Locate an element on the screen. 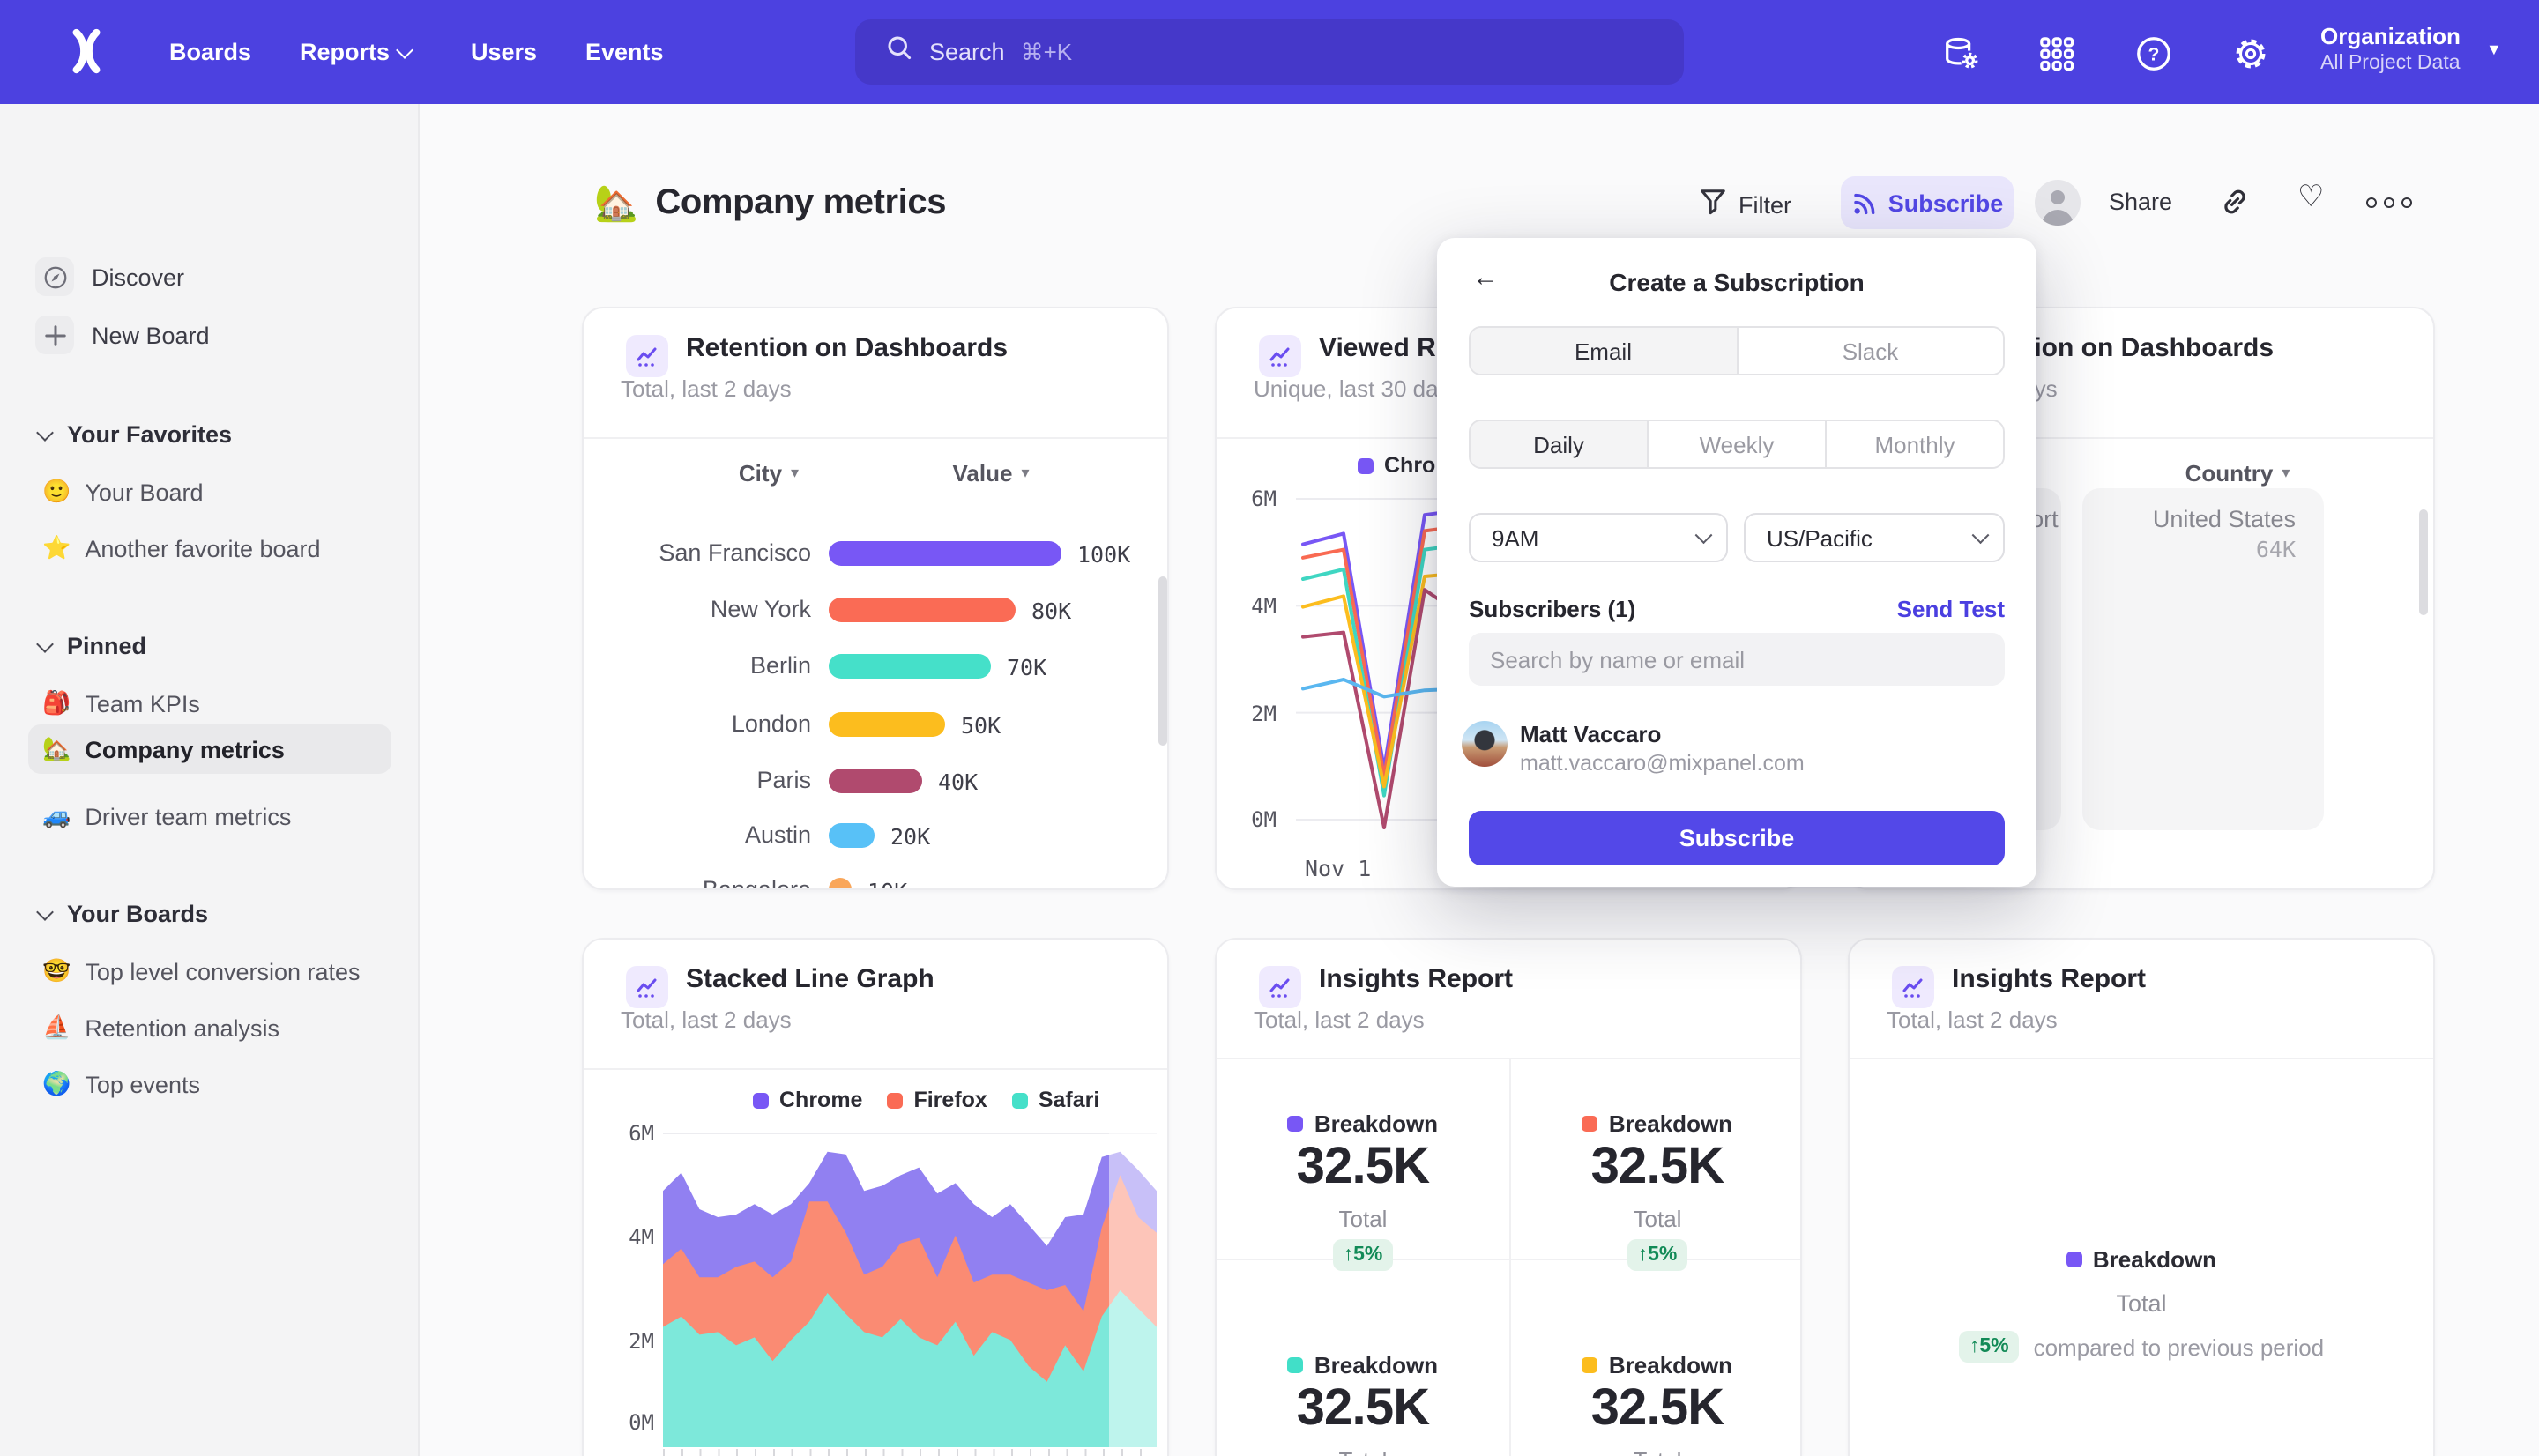 The image size is (2539, 1456). apps-grid-icon is located at coordinates (2056, 53).